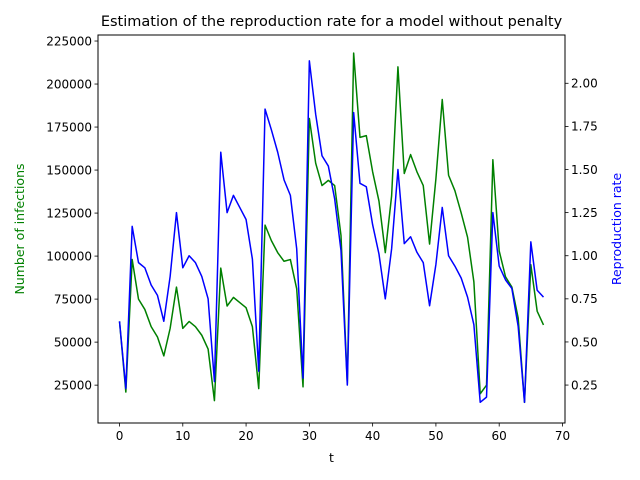 The image size is (640, 480). Describe the element at coordinates (73, 342) in the screenshot. I see `left-y-tick-label: 50000` at that location.